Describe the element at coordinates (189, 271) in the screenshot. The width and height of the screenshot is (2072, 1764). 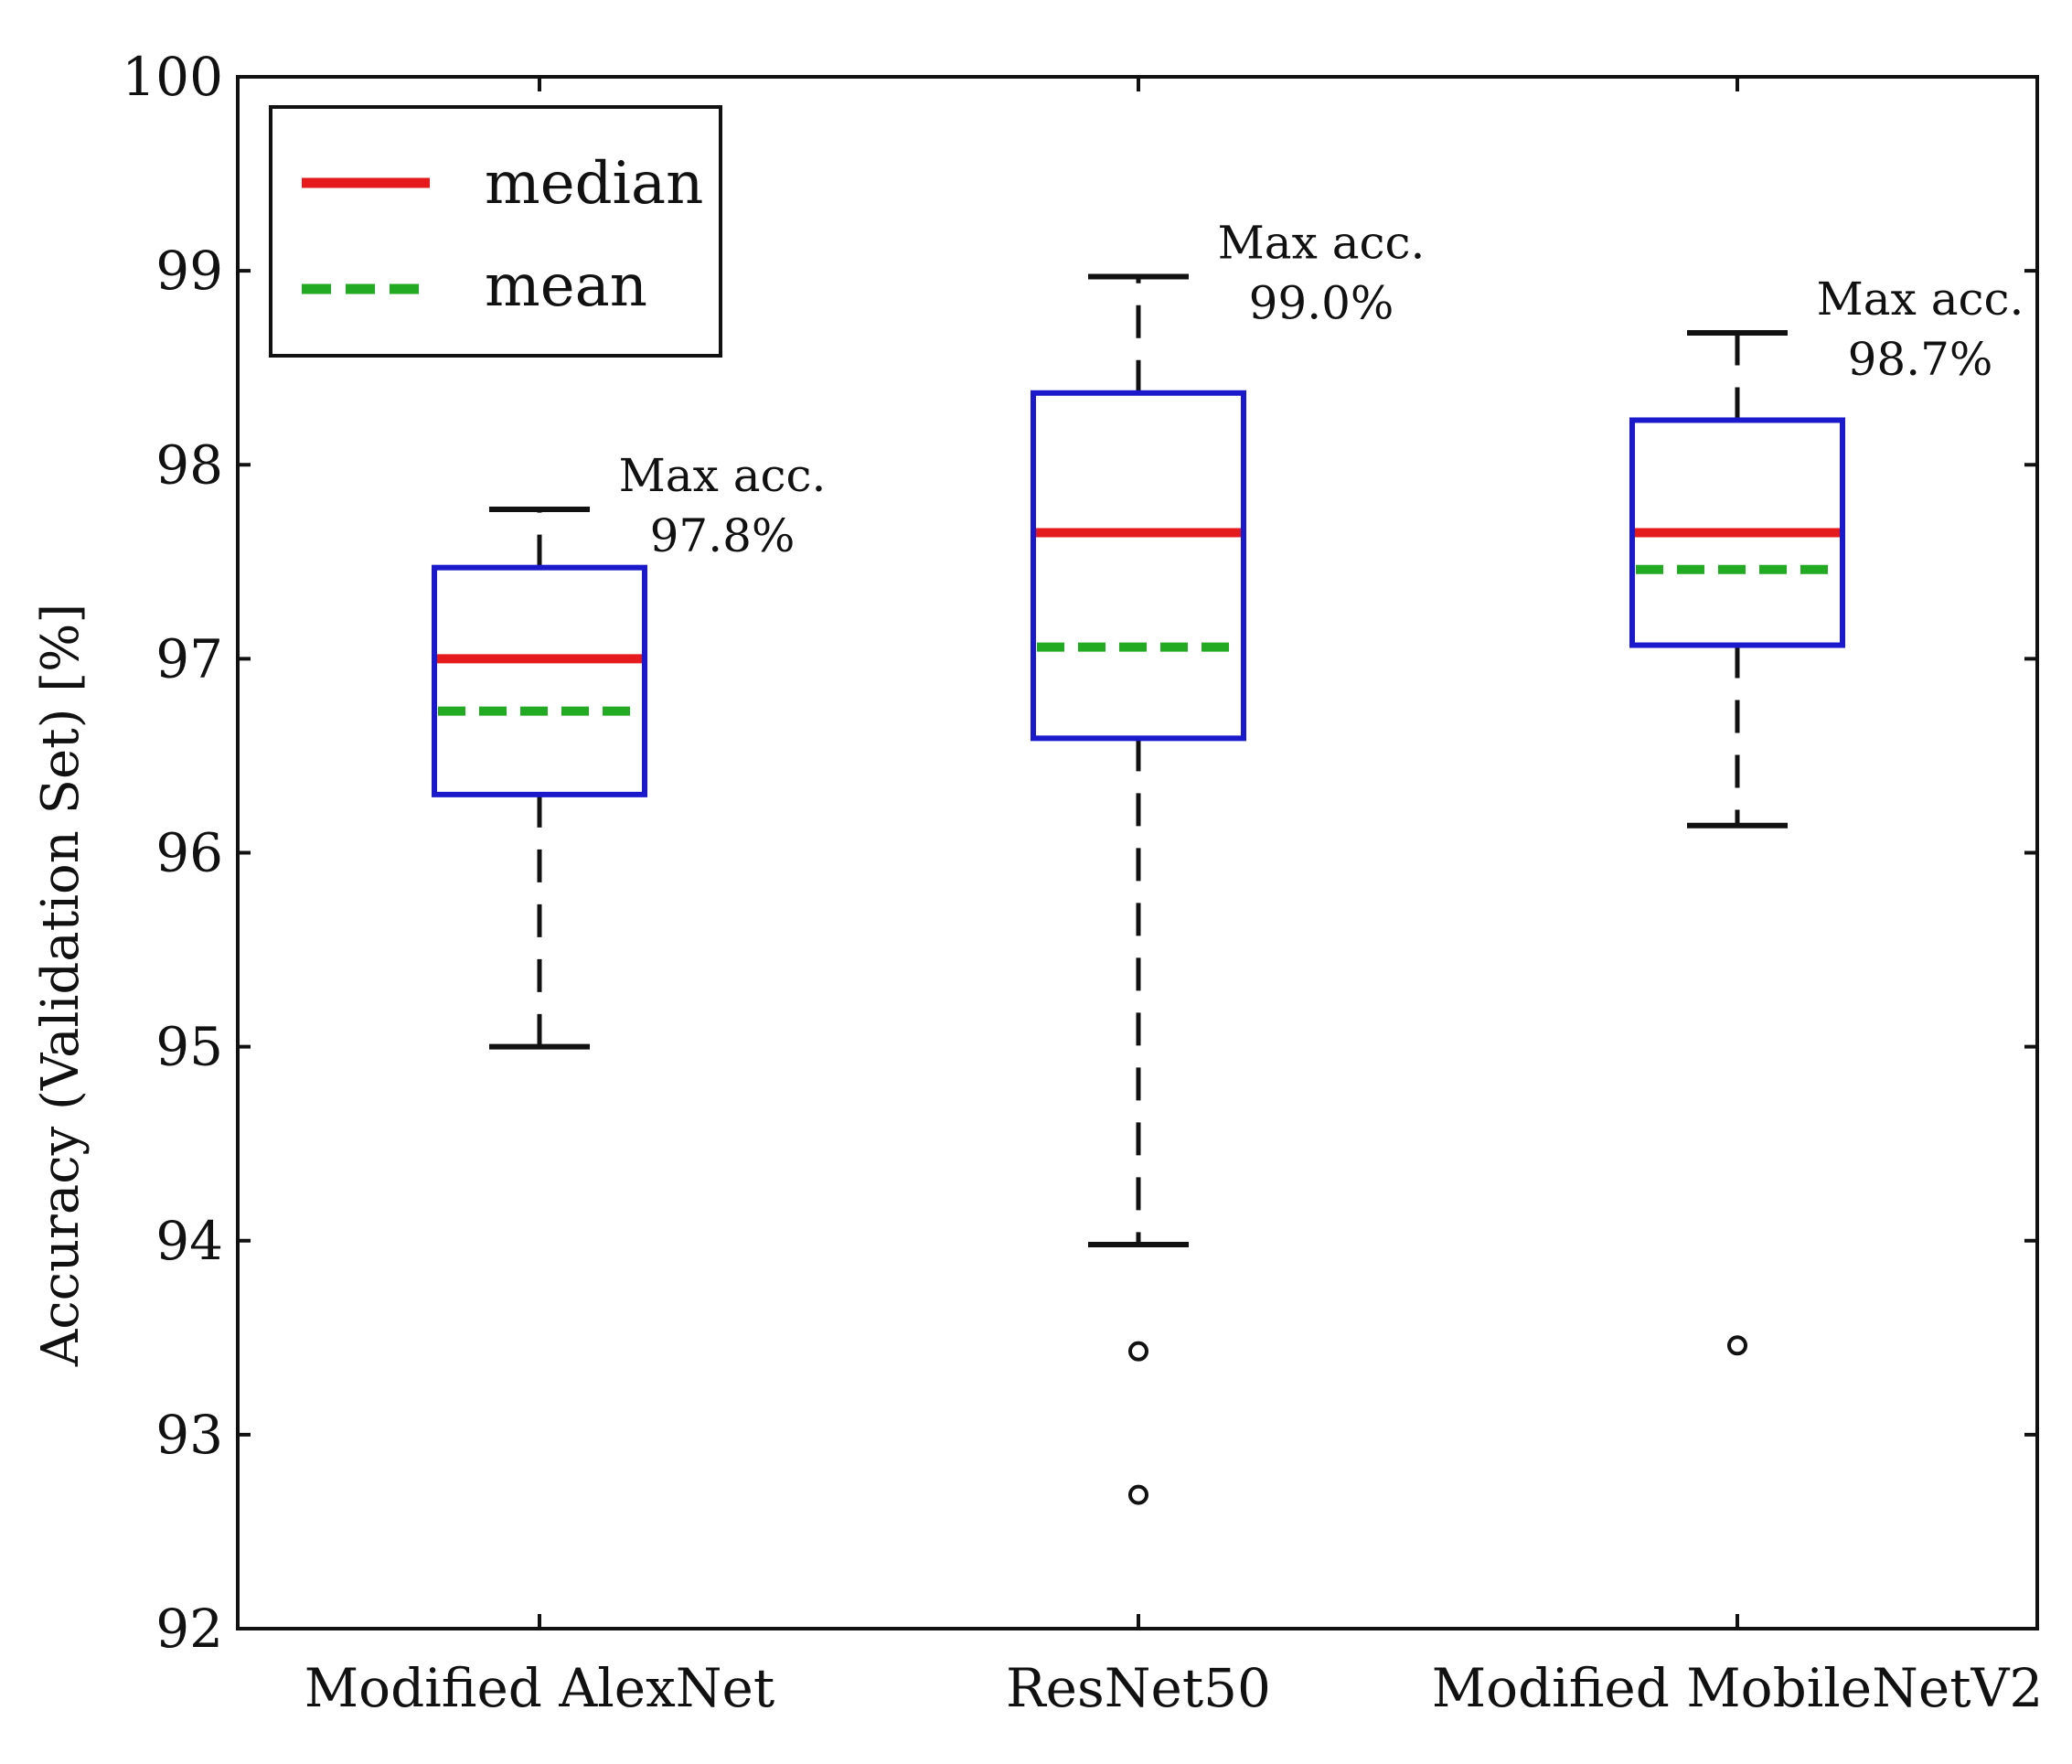
I see `y-tick-label: 99` at that location.